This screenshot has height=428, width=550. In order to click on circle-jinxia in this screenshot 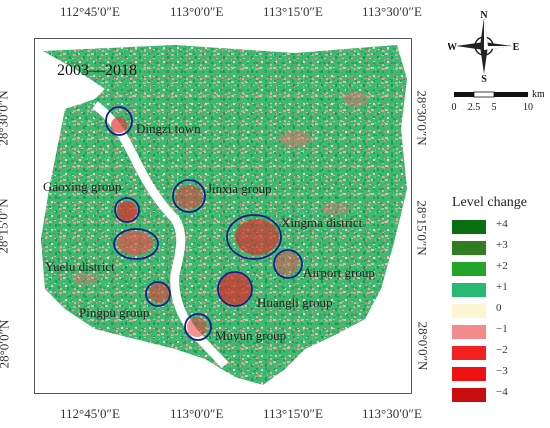, I will do `click(189, 196)`.